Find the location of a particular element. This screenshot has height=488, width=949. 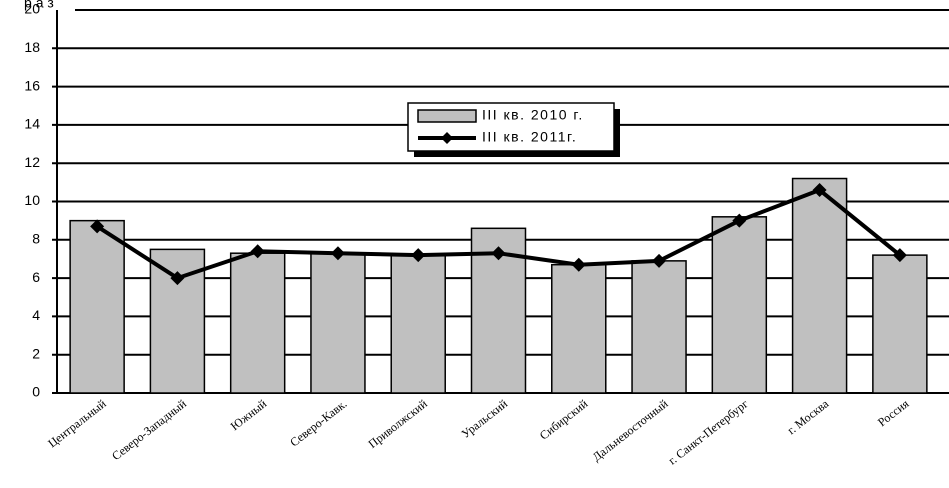

x-tick-label: Сибирский is located at coordinates (564, 419).